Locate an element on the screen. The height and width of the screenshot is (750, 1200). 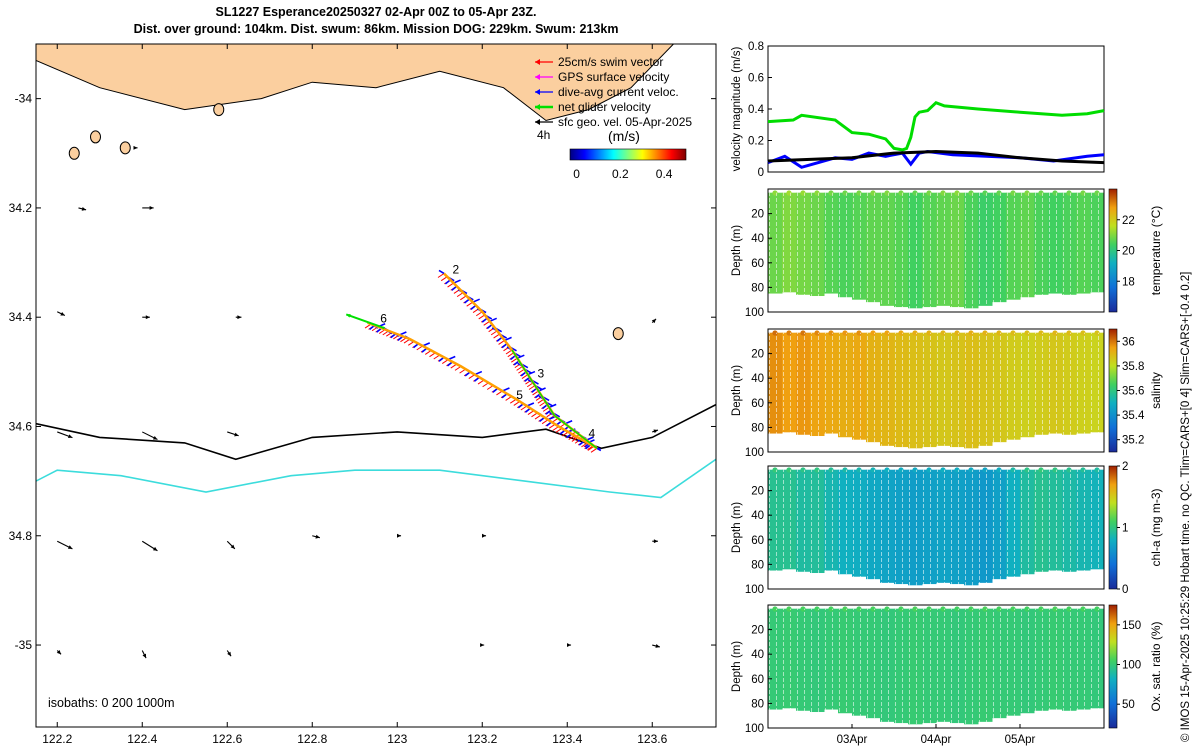
net-glider-vector-head is located at coordinates (348, 315).